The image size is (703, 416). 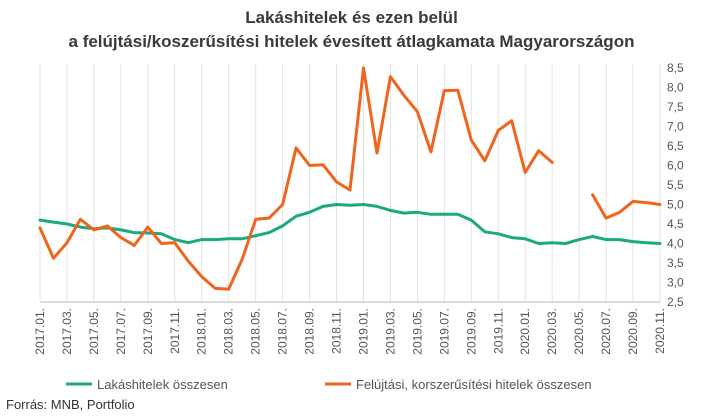 I want to click on source-note: Forrás: MNB, Portfolio, so click(x=70, y=404).